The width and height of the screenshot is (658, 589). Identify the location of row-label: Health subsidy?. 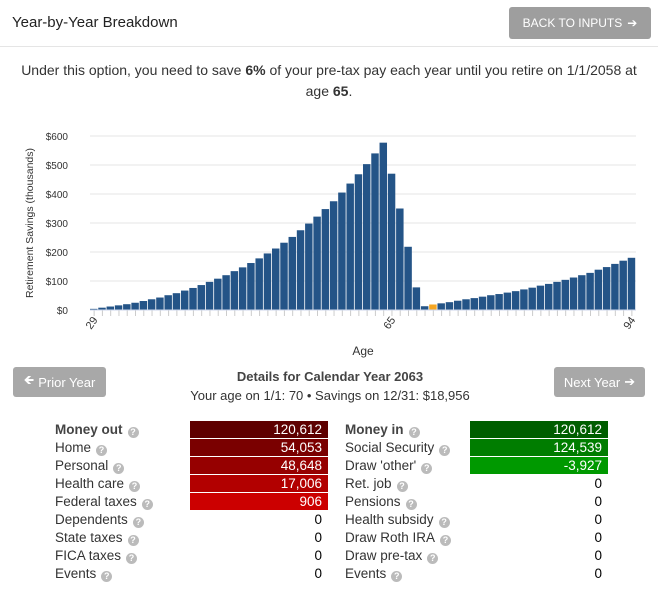
(397, 519).